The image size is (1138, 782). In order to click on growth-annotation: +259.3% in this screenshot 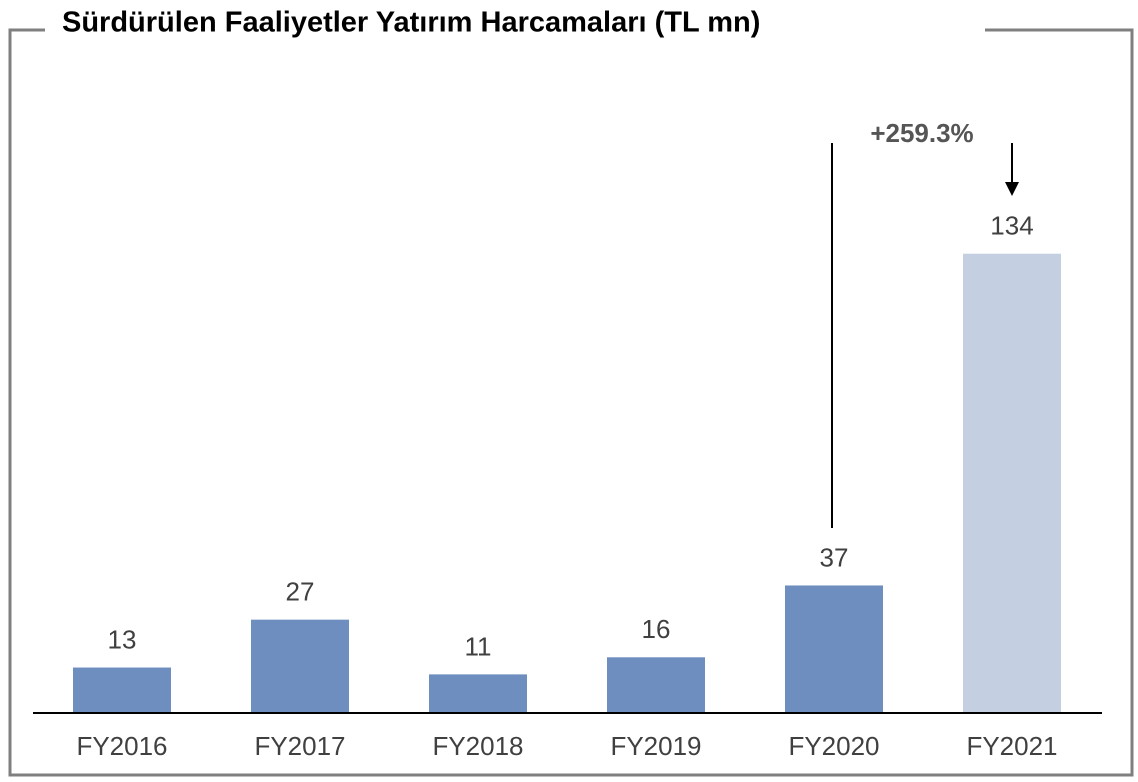, I will do `click(921, 133)`.